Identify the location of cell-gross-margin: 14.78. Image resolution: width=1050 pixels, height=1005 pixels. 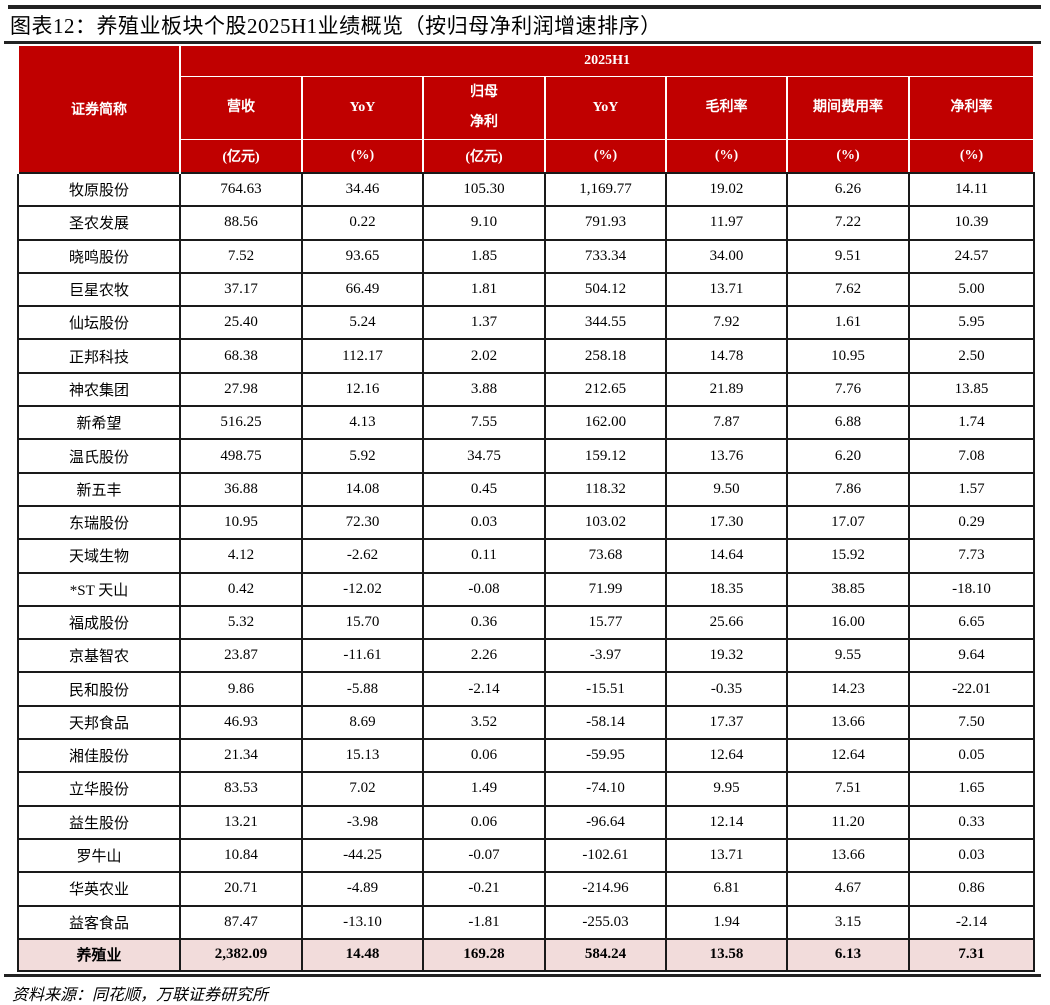
(726, 356).